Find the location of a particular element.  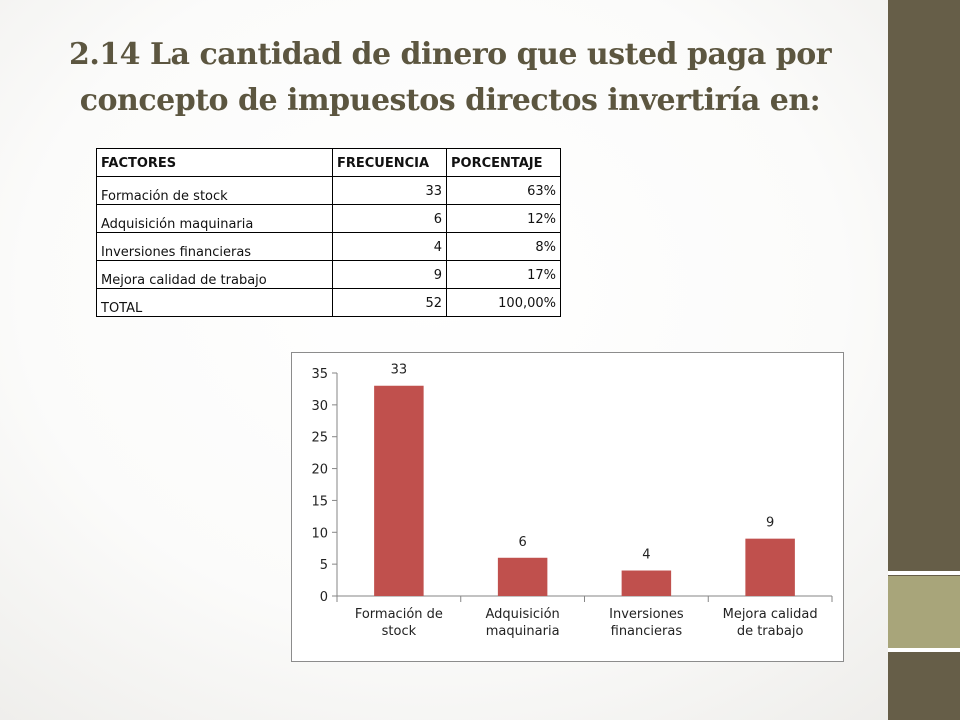

bar-data-label: 9 is located at coordinates (770, 523).